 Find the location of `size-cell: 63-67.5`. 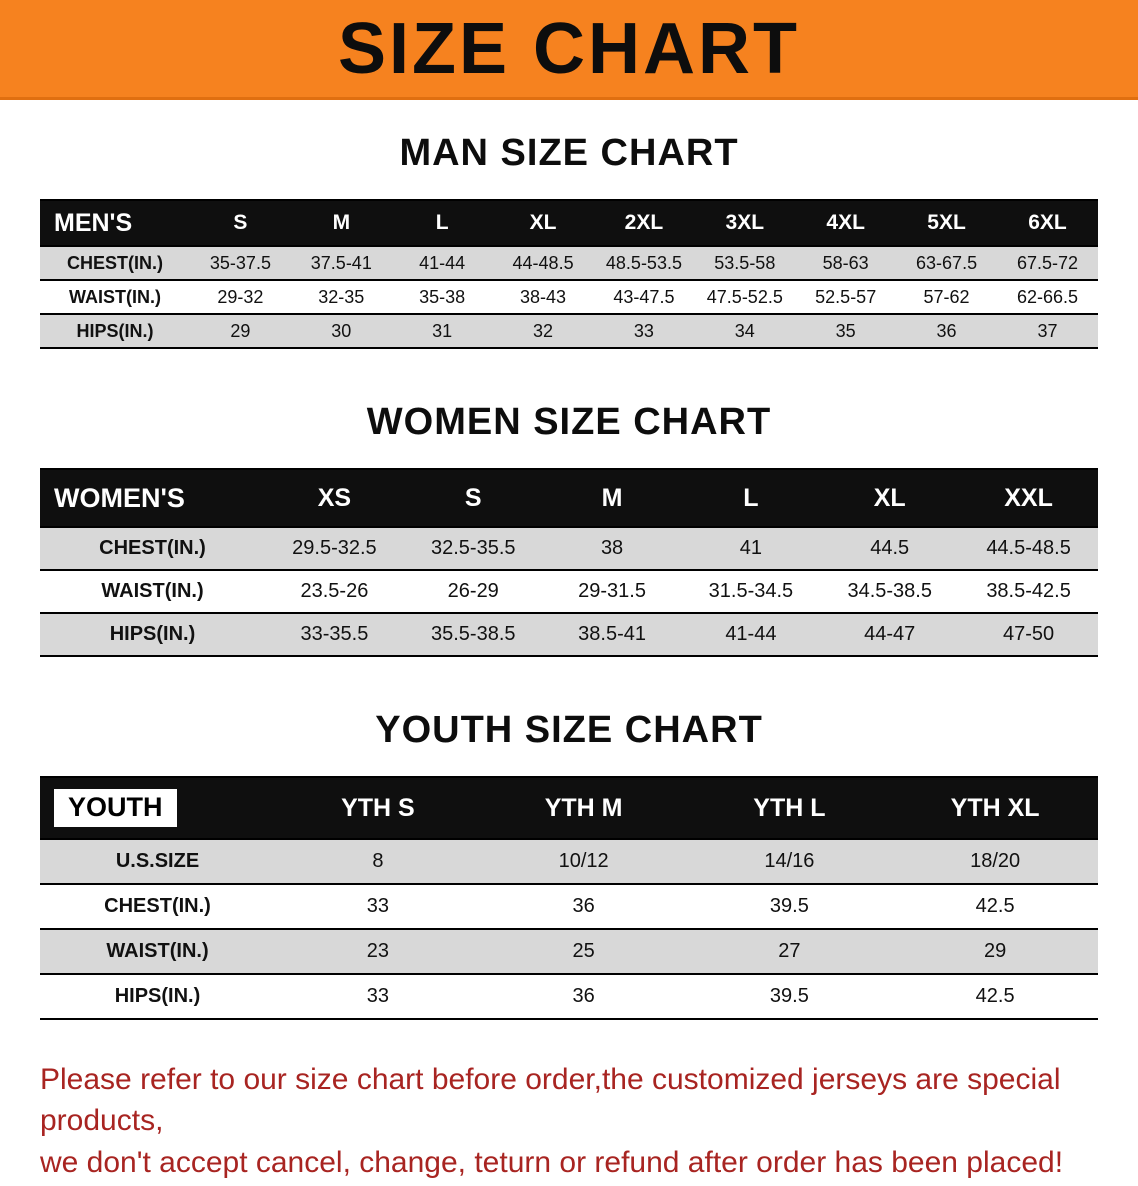

size-cell: 63-67.5 is located at coordinates (947, 262).